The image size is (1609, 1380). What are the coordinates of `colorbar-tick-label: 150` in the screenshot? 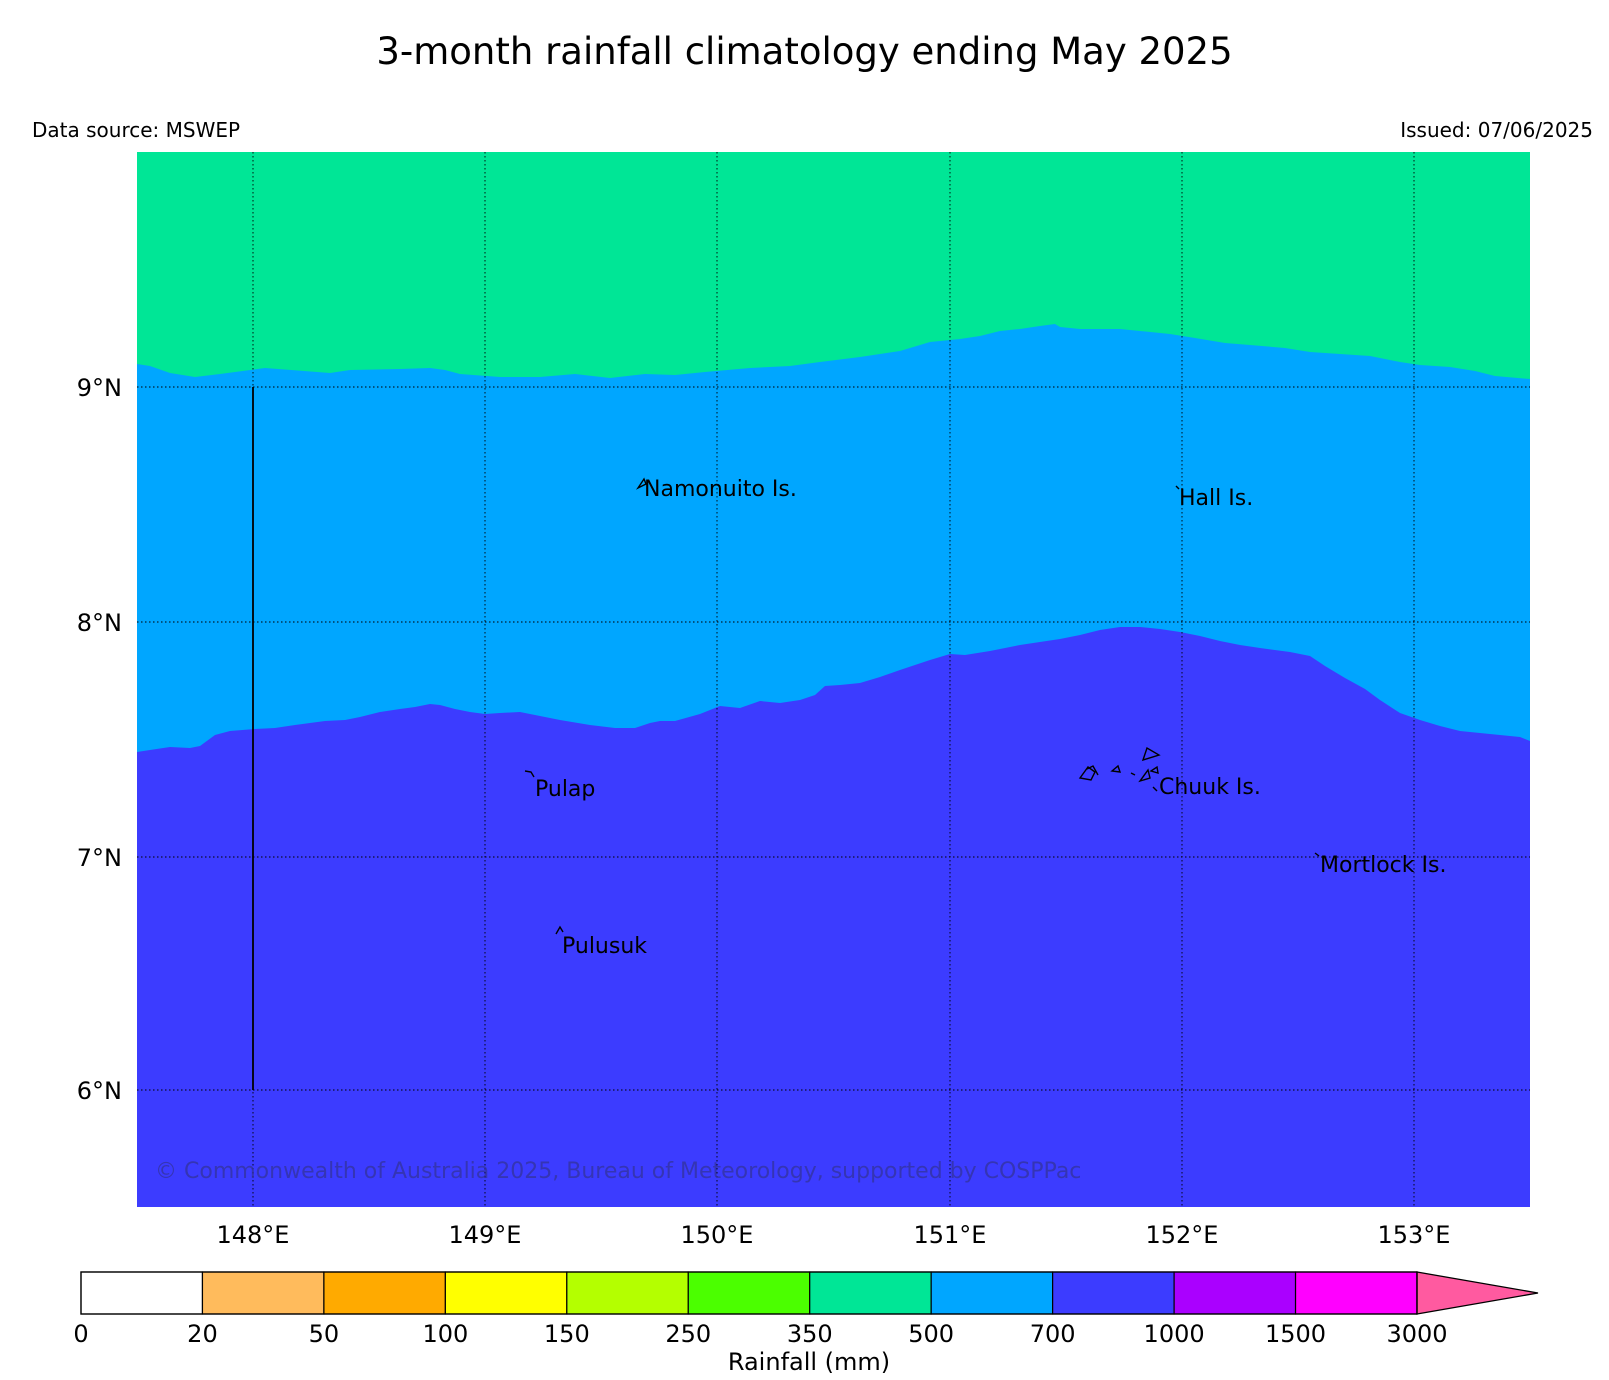 It's located at (567, 1334).